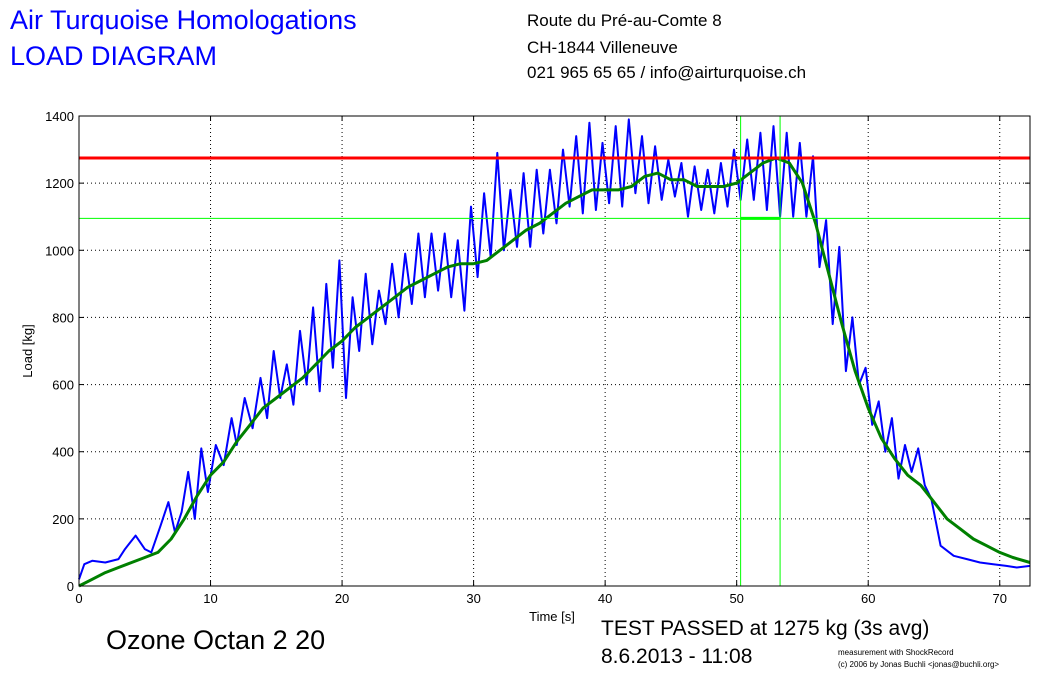 This screenshot has height=674, width=1055. What do you see at coordinates (868, 598) in the screenshot?
I see `x-tick-label: 60` at bounding box center [868, 598].